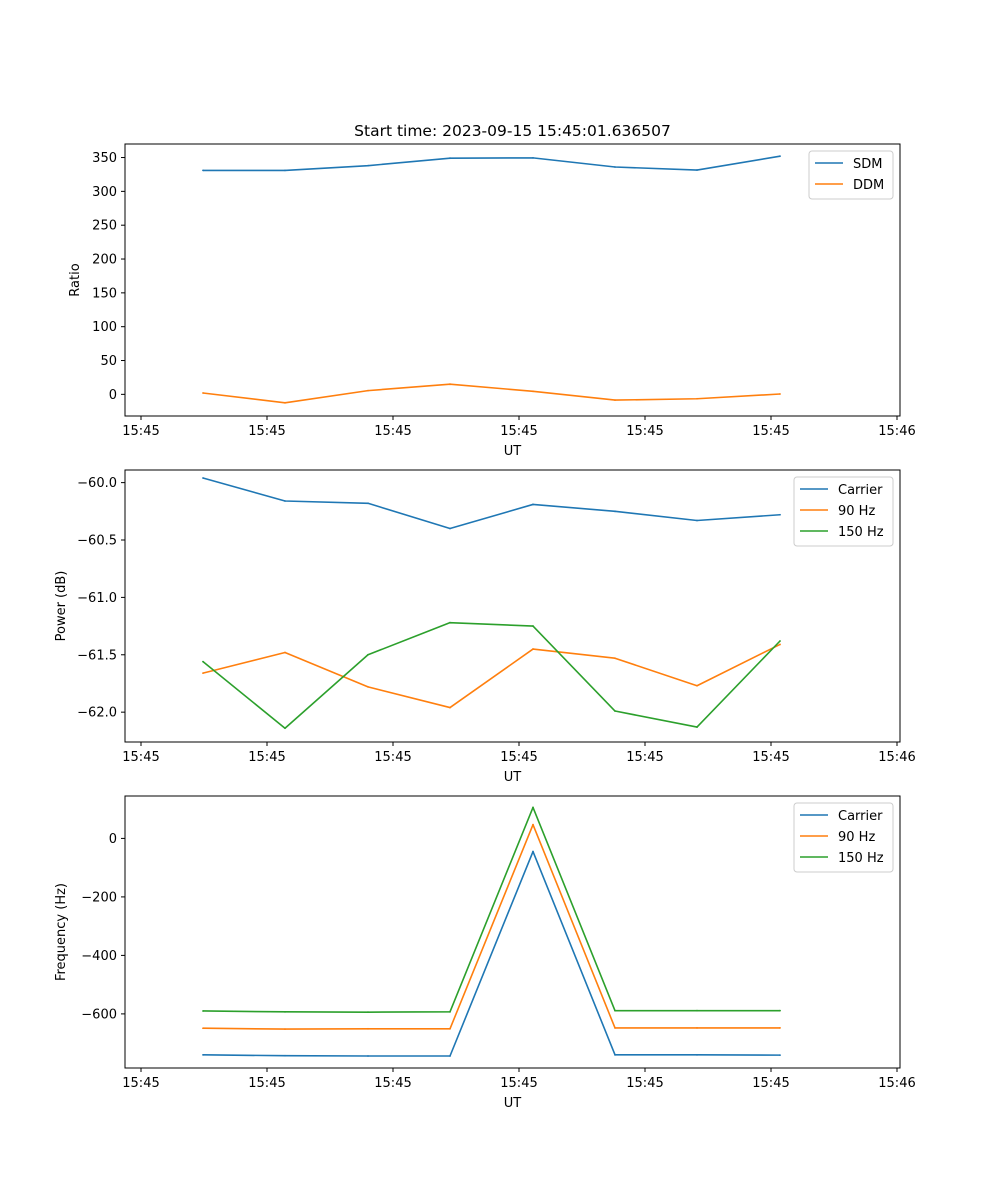 Image resolution: width=1000 pixels, height=1200 pixels. What do you see at coordinates (860, 490) in the screenshot?
I see `legend-label: Carrier` at bounding box center [860, 490].